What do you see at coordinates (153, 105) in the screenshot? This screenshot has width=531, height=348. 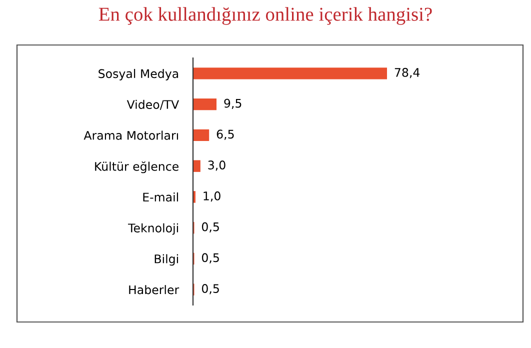 I see `y-tick-label: Video/TV` at bounding box center [153, 105].